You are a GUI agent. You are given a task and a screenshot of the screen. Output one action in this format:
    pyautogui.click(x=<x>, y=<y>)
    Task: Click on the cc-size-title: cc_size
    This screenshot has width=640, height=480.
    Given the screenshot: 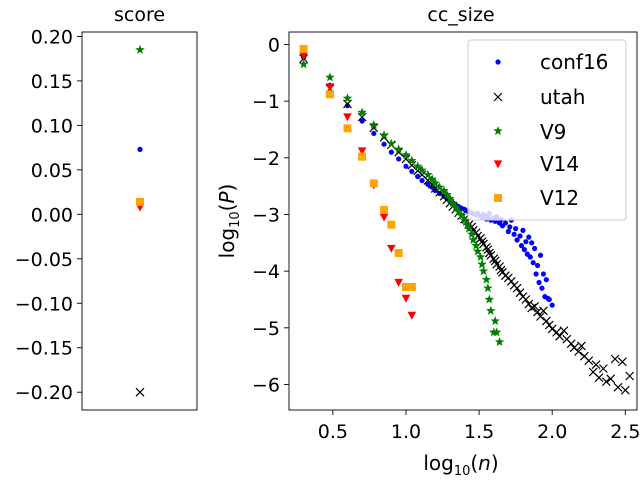 What is the action you would take?
    pyautogui.click(x=460, y=15)
    